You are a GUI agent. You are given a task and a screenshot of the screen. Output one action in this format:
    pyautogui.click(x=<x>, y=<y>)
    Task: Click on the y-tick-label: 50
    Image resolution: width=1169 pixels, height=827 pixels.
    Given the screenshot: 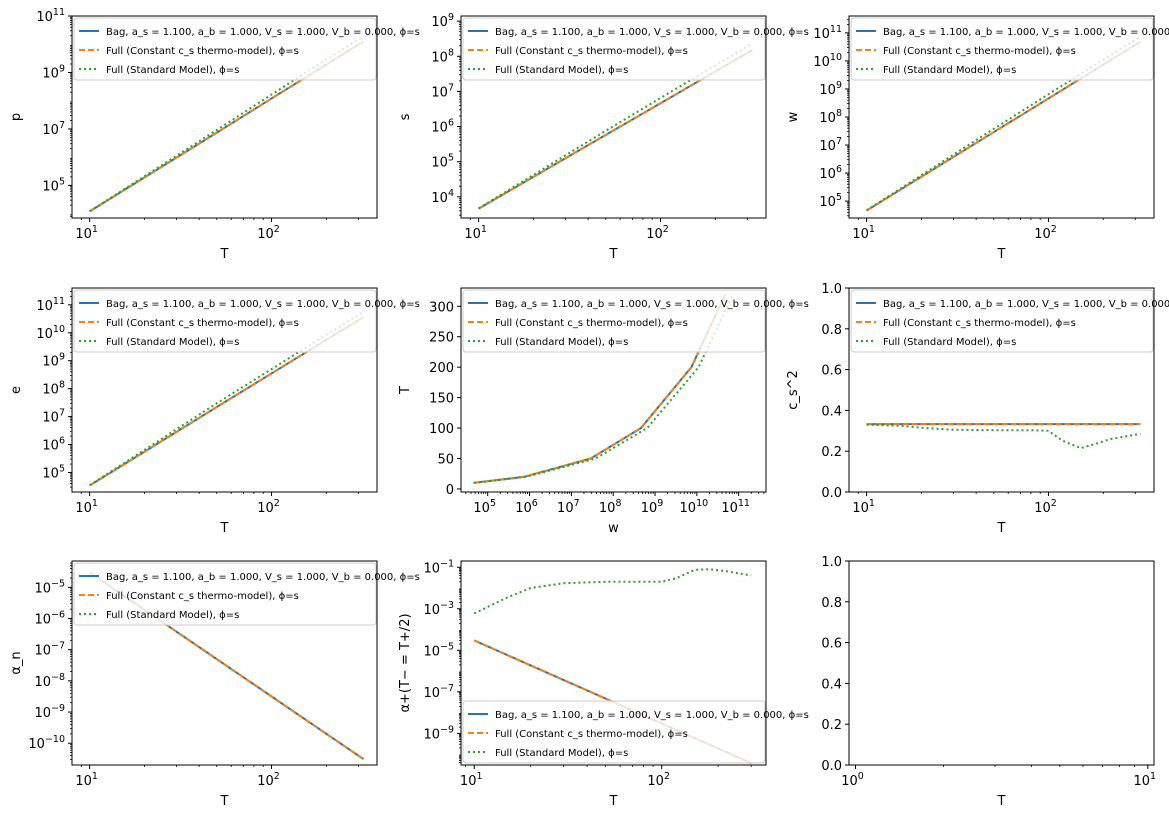 What is the action you would take?
    pyautogui.click(x=445, y=460)
    